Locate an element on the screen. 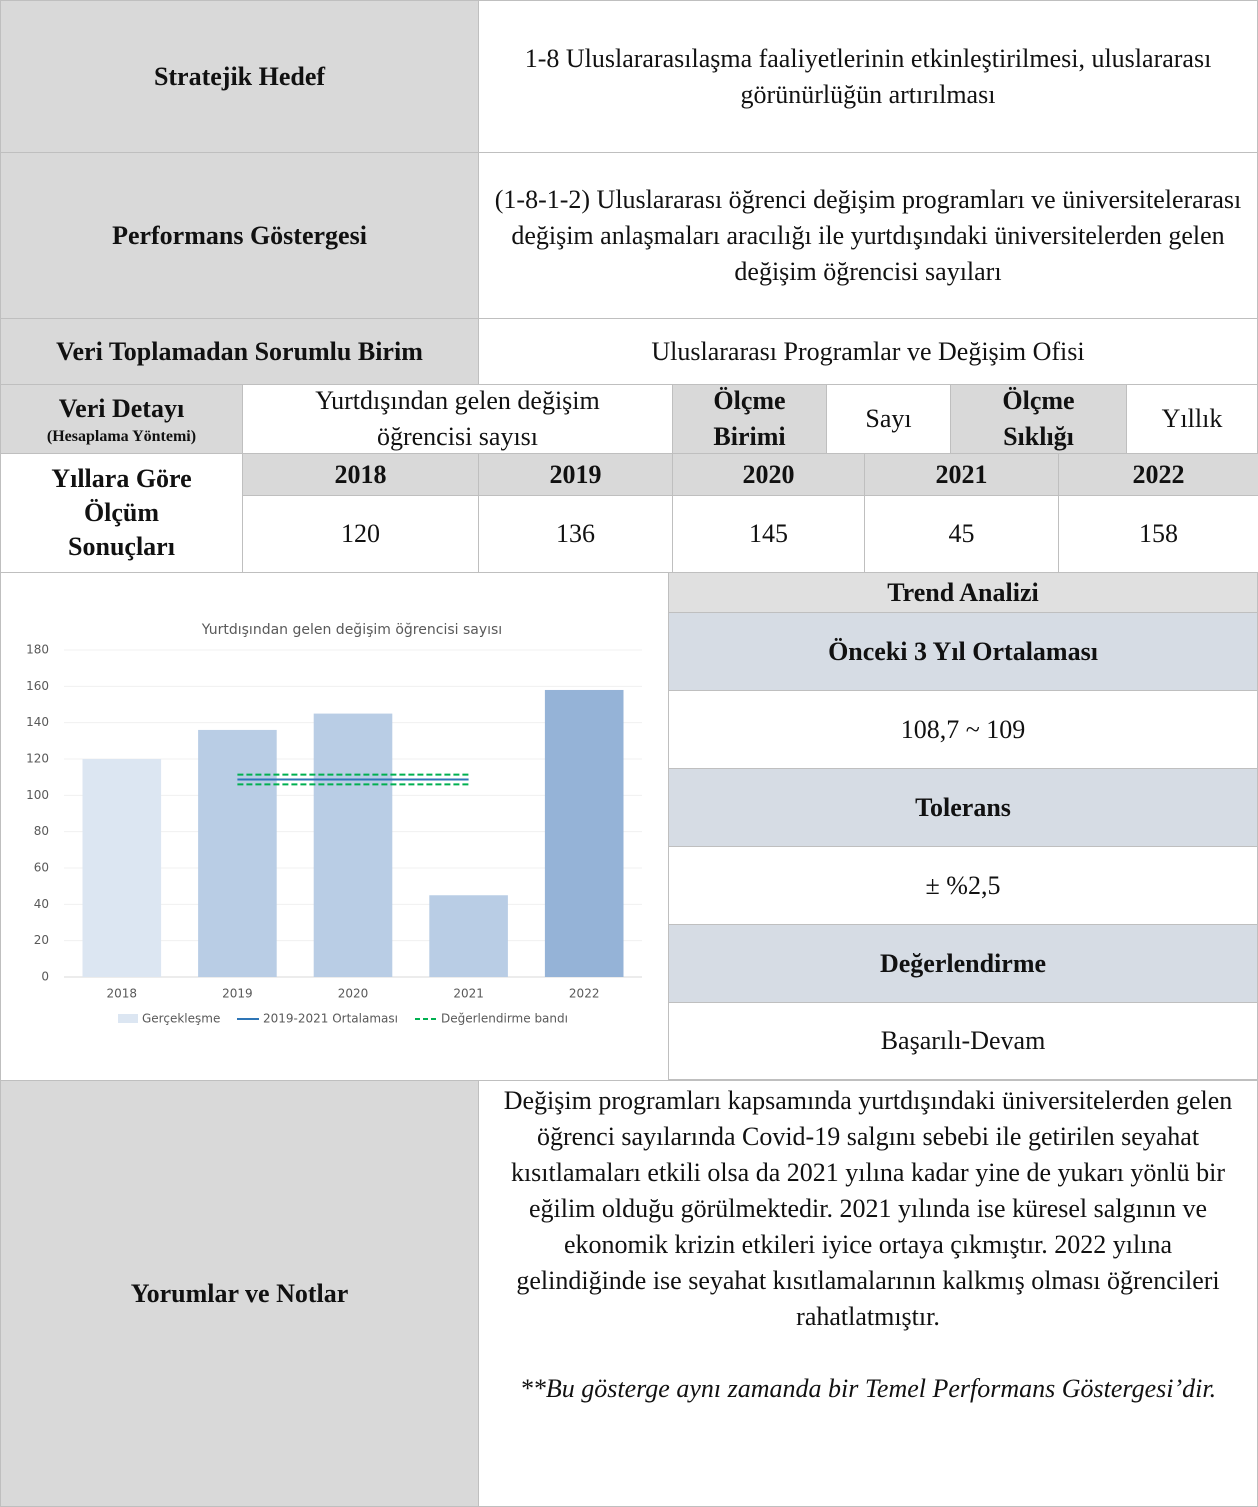 Image resolution: width=1258 pixels, height=1507 pixels. y-tick-label: 0 is located at coordinates (45, 977).